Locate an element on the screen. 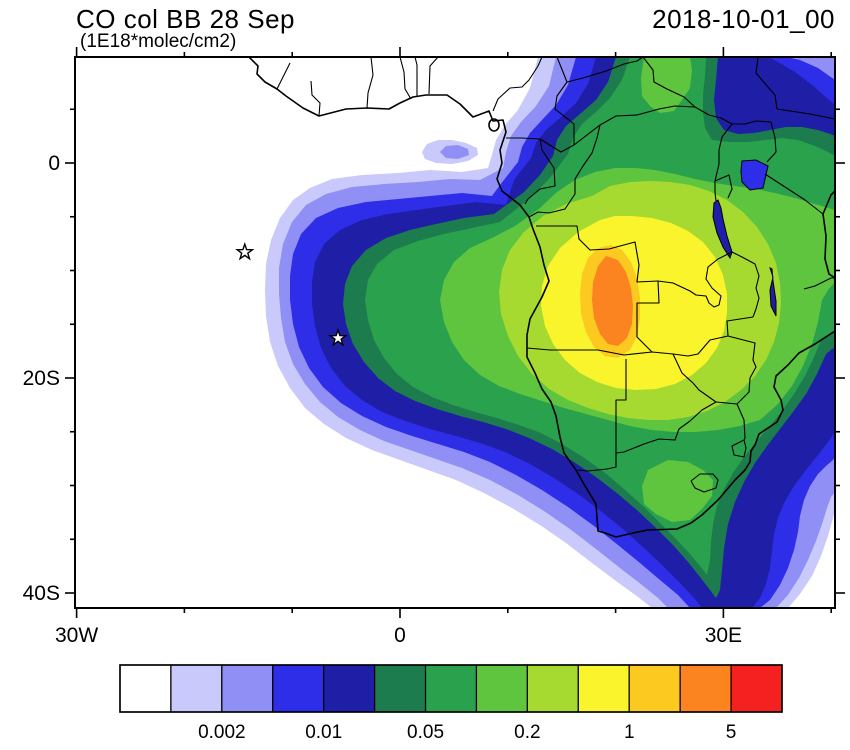 The image size is (850, 750). colorbar: 0.002 0.01 0.05 0.2 1 5 is located at coordinates (451, 703).